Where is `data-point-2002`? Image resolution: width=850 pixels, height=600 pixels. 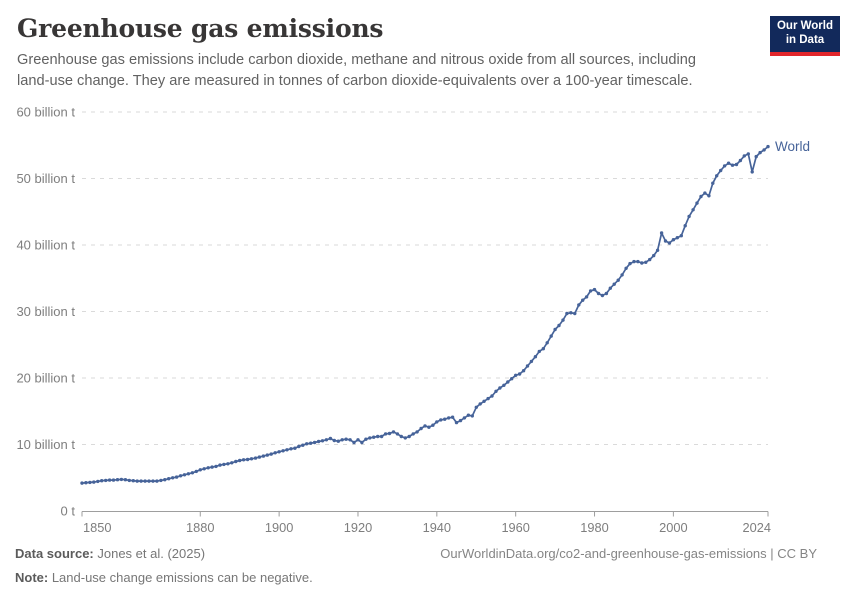
data-point-2002 is located at coordinates (681, 236).